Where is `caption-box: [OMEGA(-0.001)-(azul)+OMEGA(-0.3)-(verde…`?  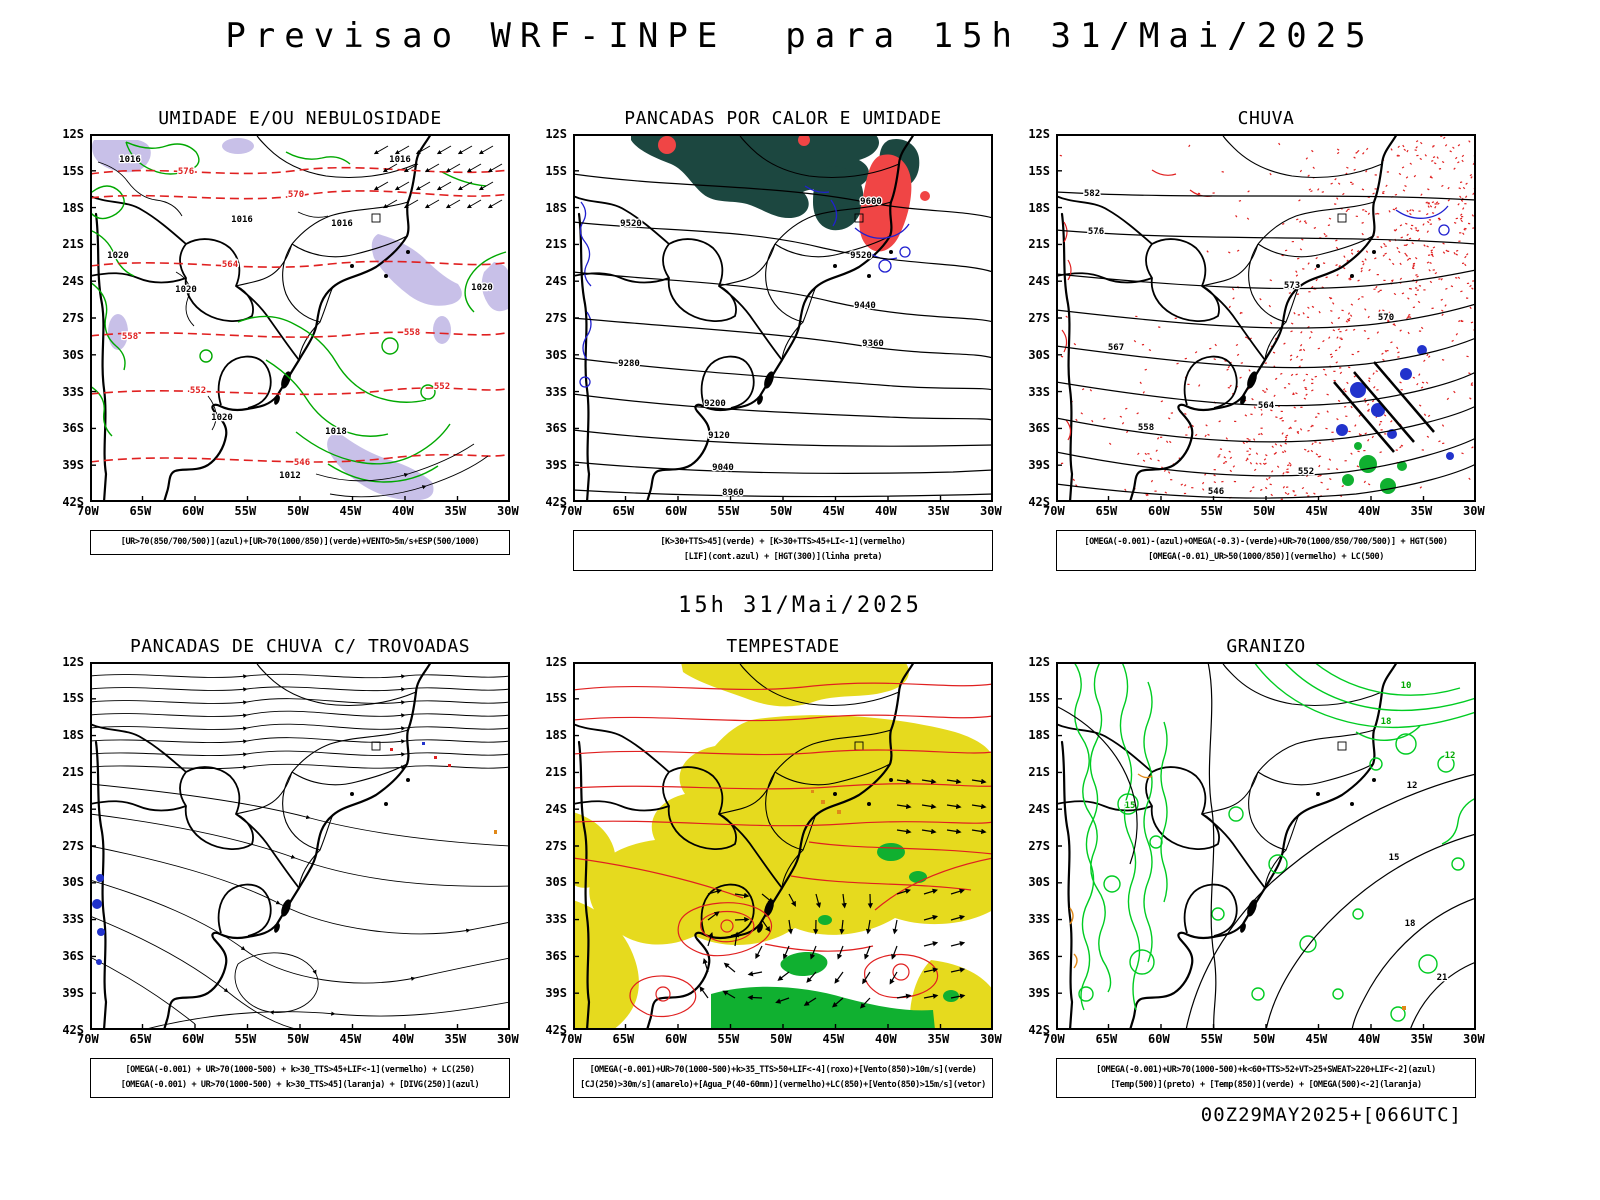
caption-box: [OMEGA(-0.001)-(azul)+OMEGA(-0.3)-(verde… is located at coordinates (1266, 550).